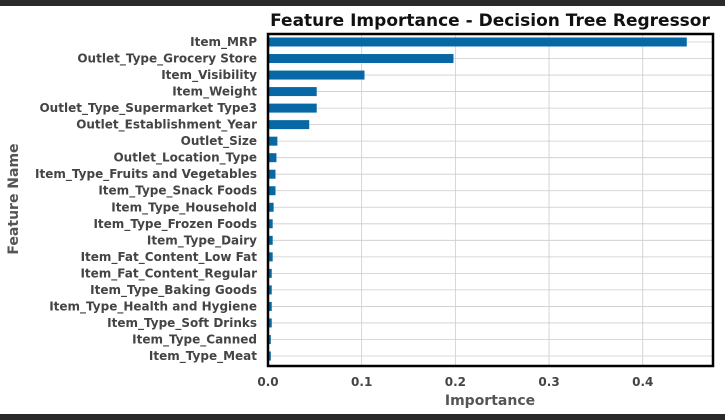 The height and width of the screenshot is (420, 725). Describe the element at coordinates (177, 191) in the screenshot. I see `y-tick-label: Item_Type_Snack Foods` at that location.